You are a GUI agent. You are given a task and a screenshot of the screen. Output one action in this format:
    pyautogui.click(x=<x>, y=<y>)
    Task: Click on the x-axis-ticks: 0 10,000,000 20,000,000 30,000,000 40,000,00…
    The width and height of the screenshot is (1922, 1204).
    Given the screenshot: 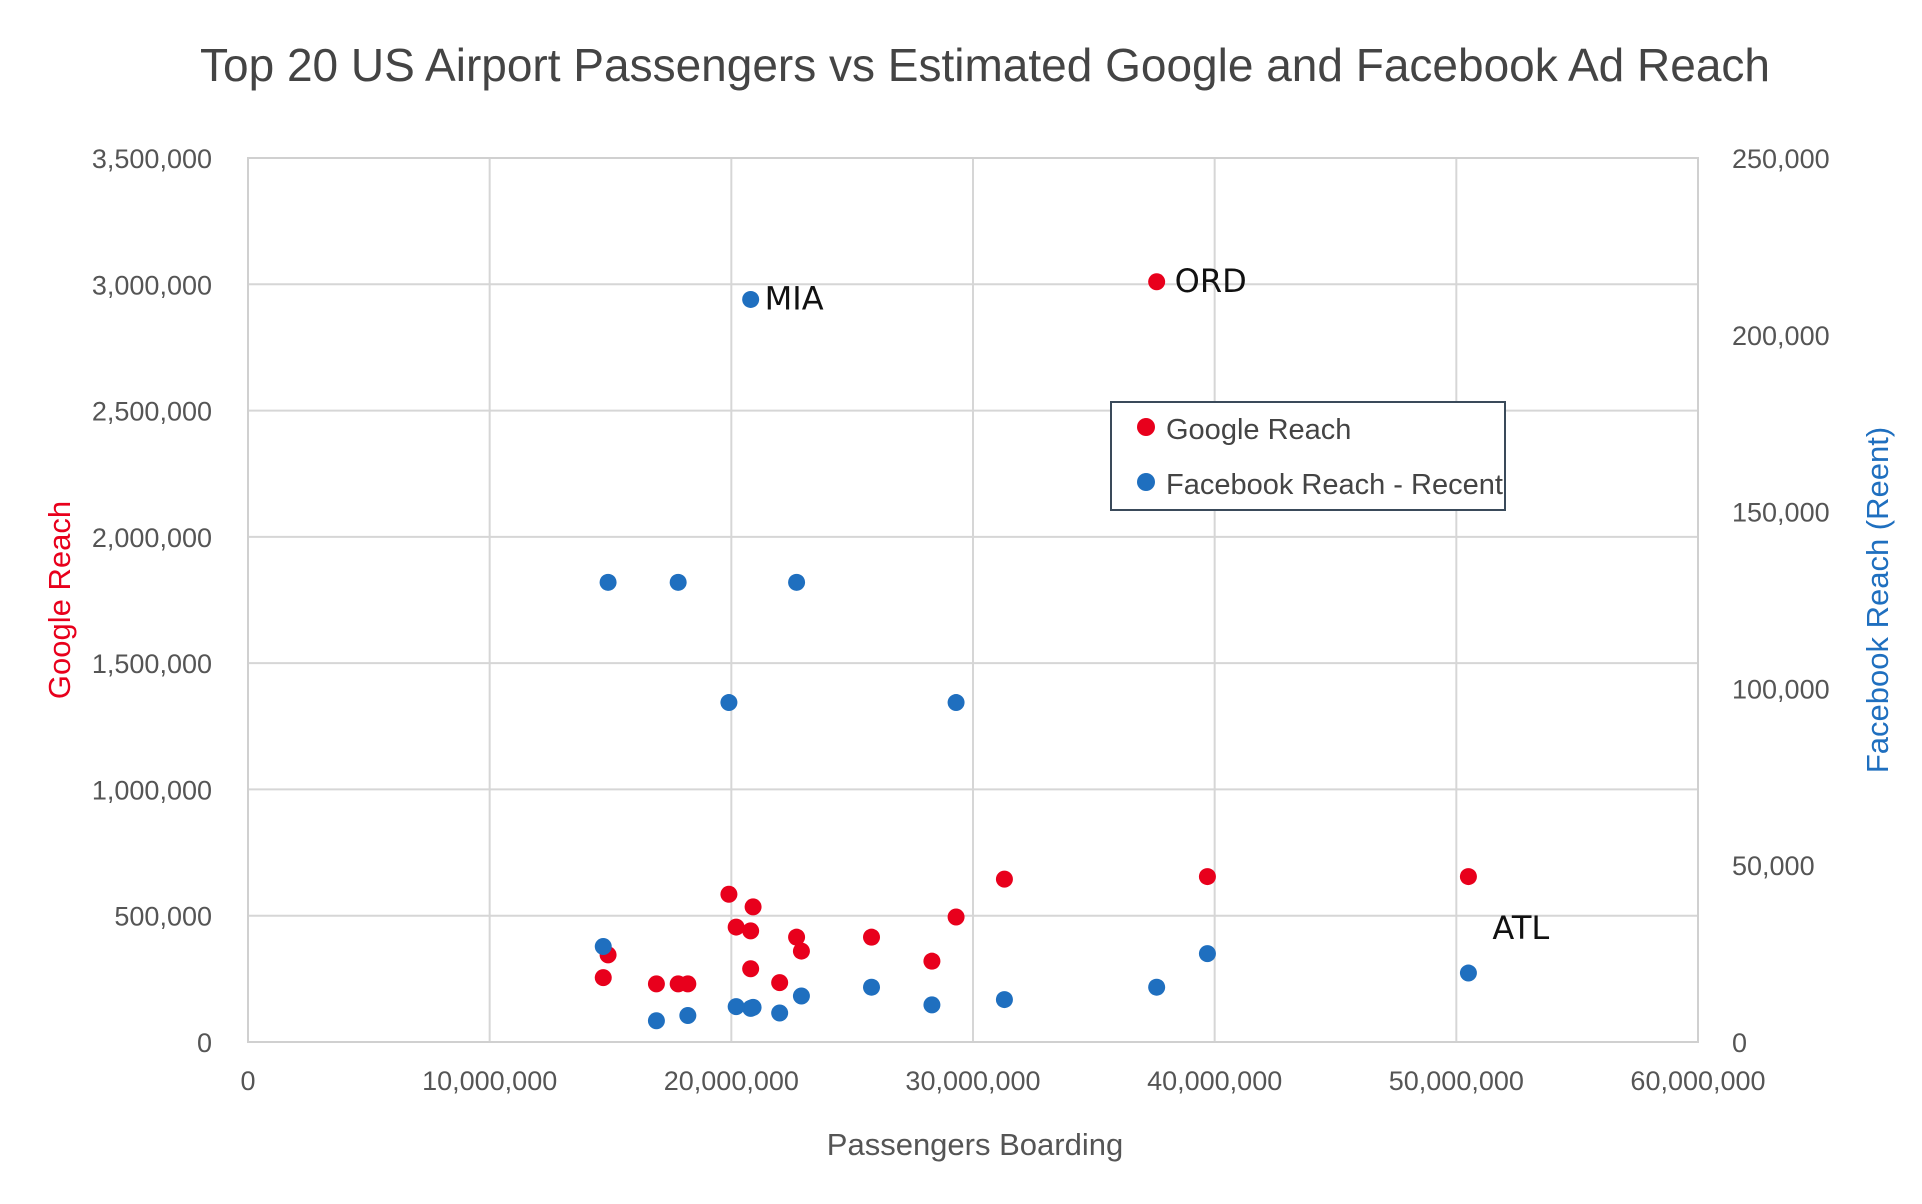 What is the action you would take?
    pyautogui.click(x=1002, y=1081)
    